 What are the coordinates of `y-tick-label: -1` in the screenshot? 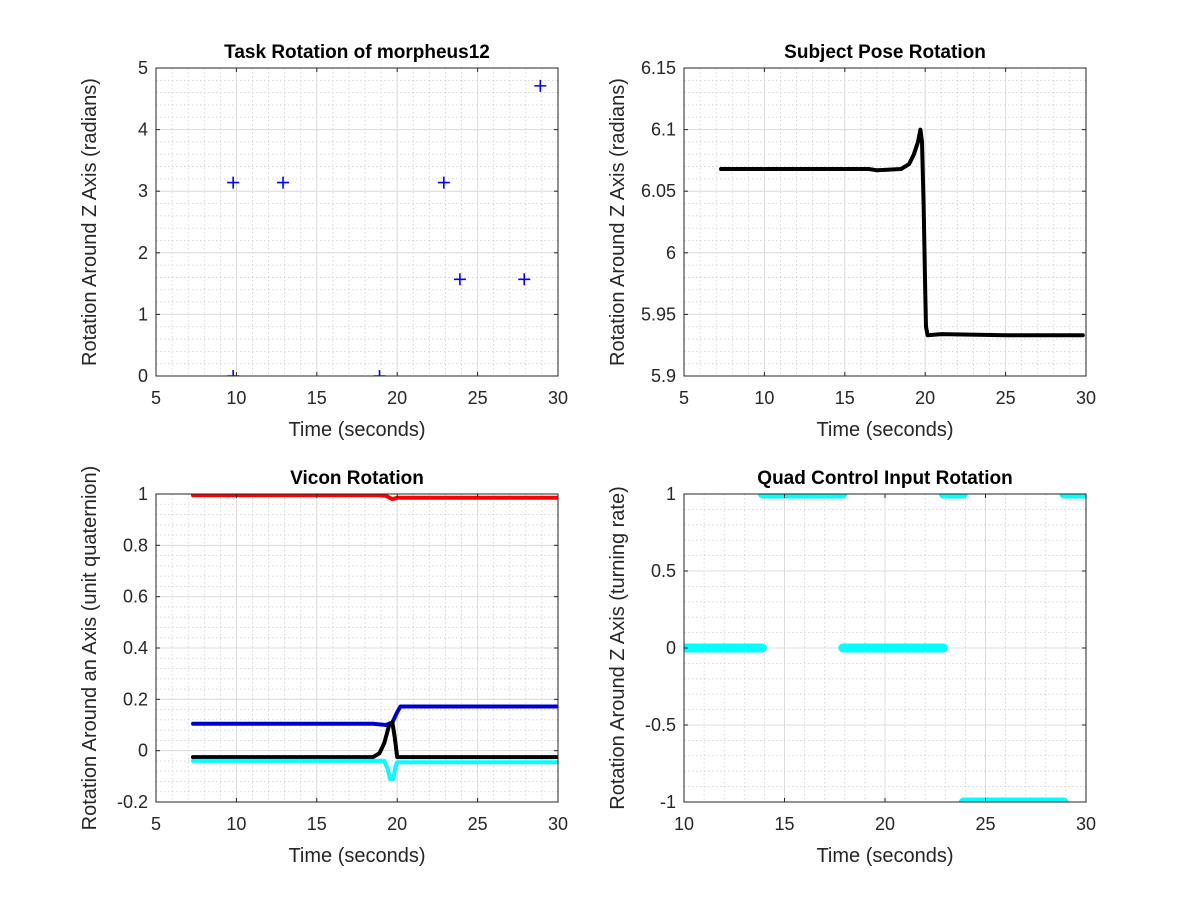 It's located at (668, 802).